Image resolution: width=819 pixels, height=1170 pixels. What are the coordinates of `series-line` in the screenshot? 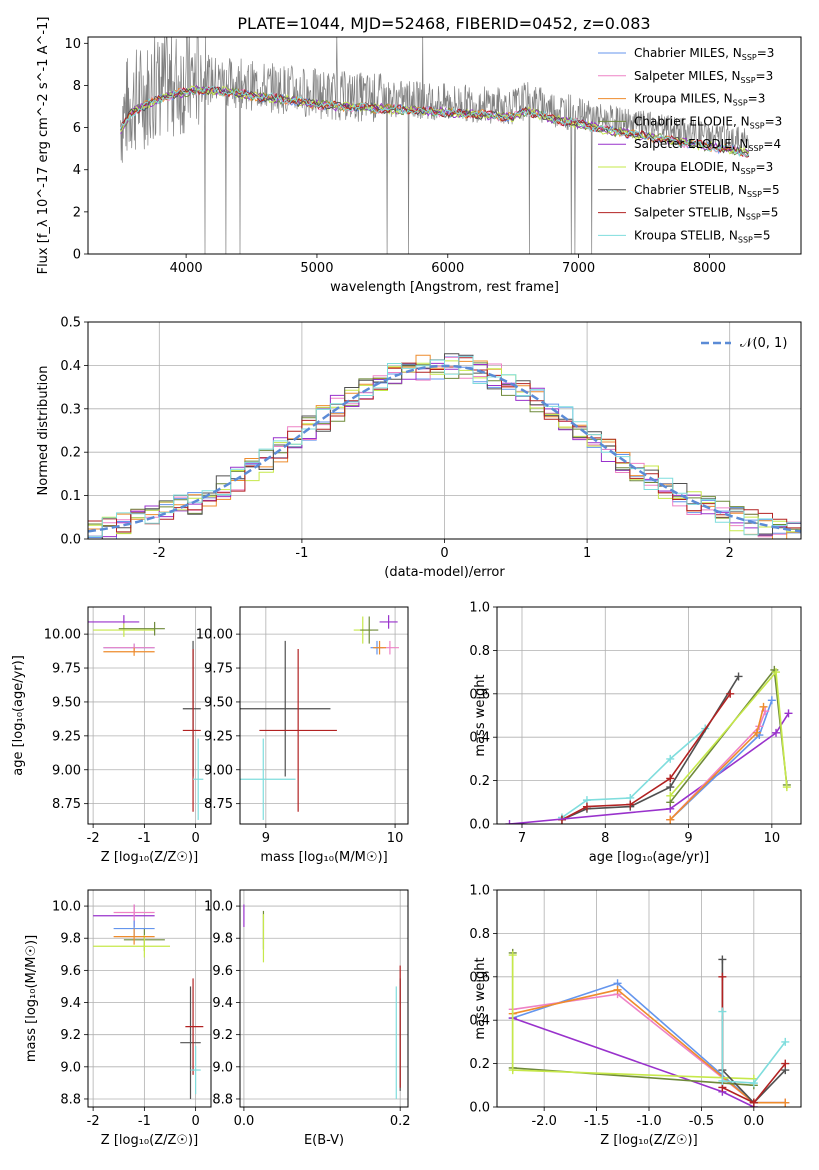 It's located at (649, 768).